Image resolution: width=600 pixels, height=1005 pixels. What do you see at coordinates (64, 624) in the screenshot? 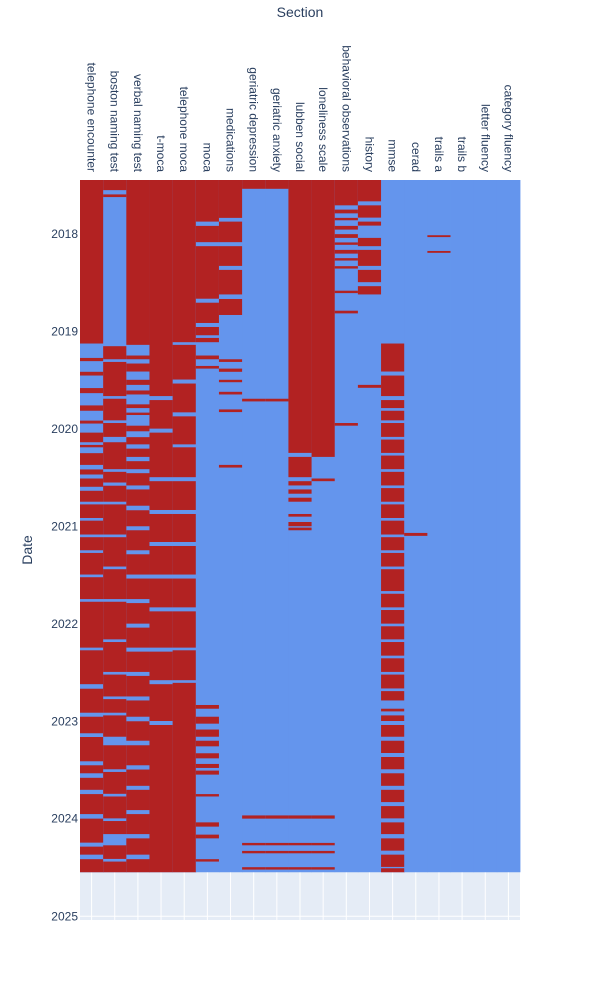
I see `y-tick-label: 2022` at bounding box center [64, 624].